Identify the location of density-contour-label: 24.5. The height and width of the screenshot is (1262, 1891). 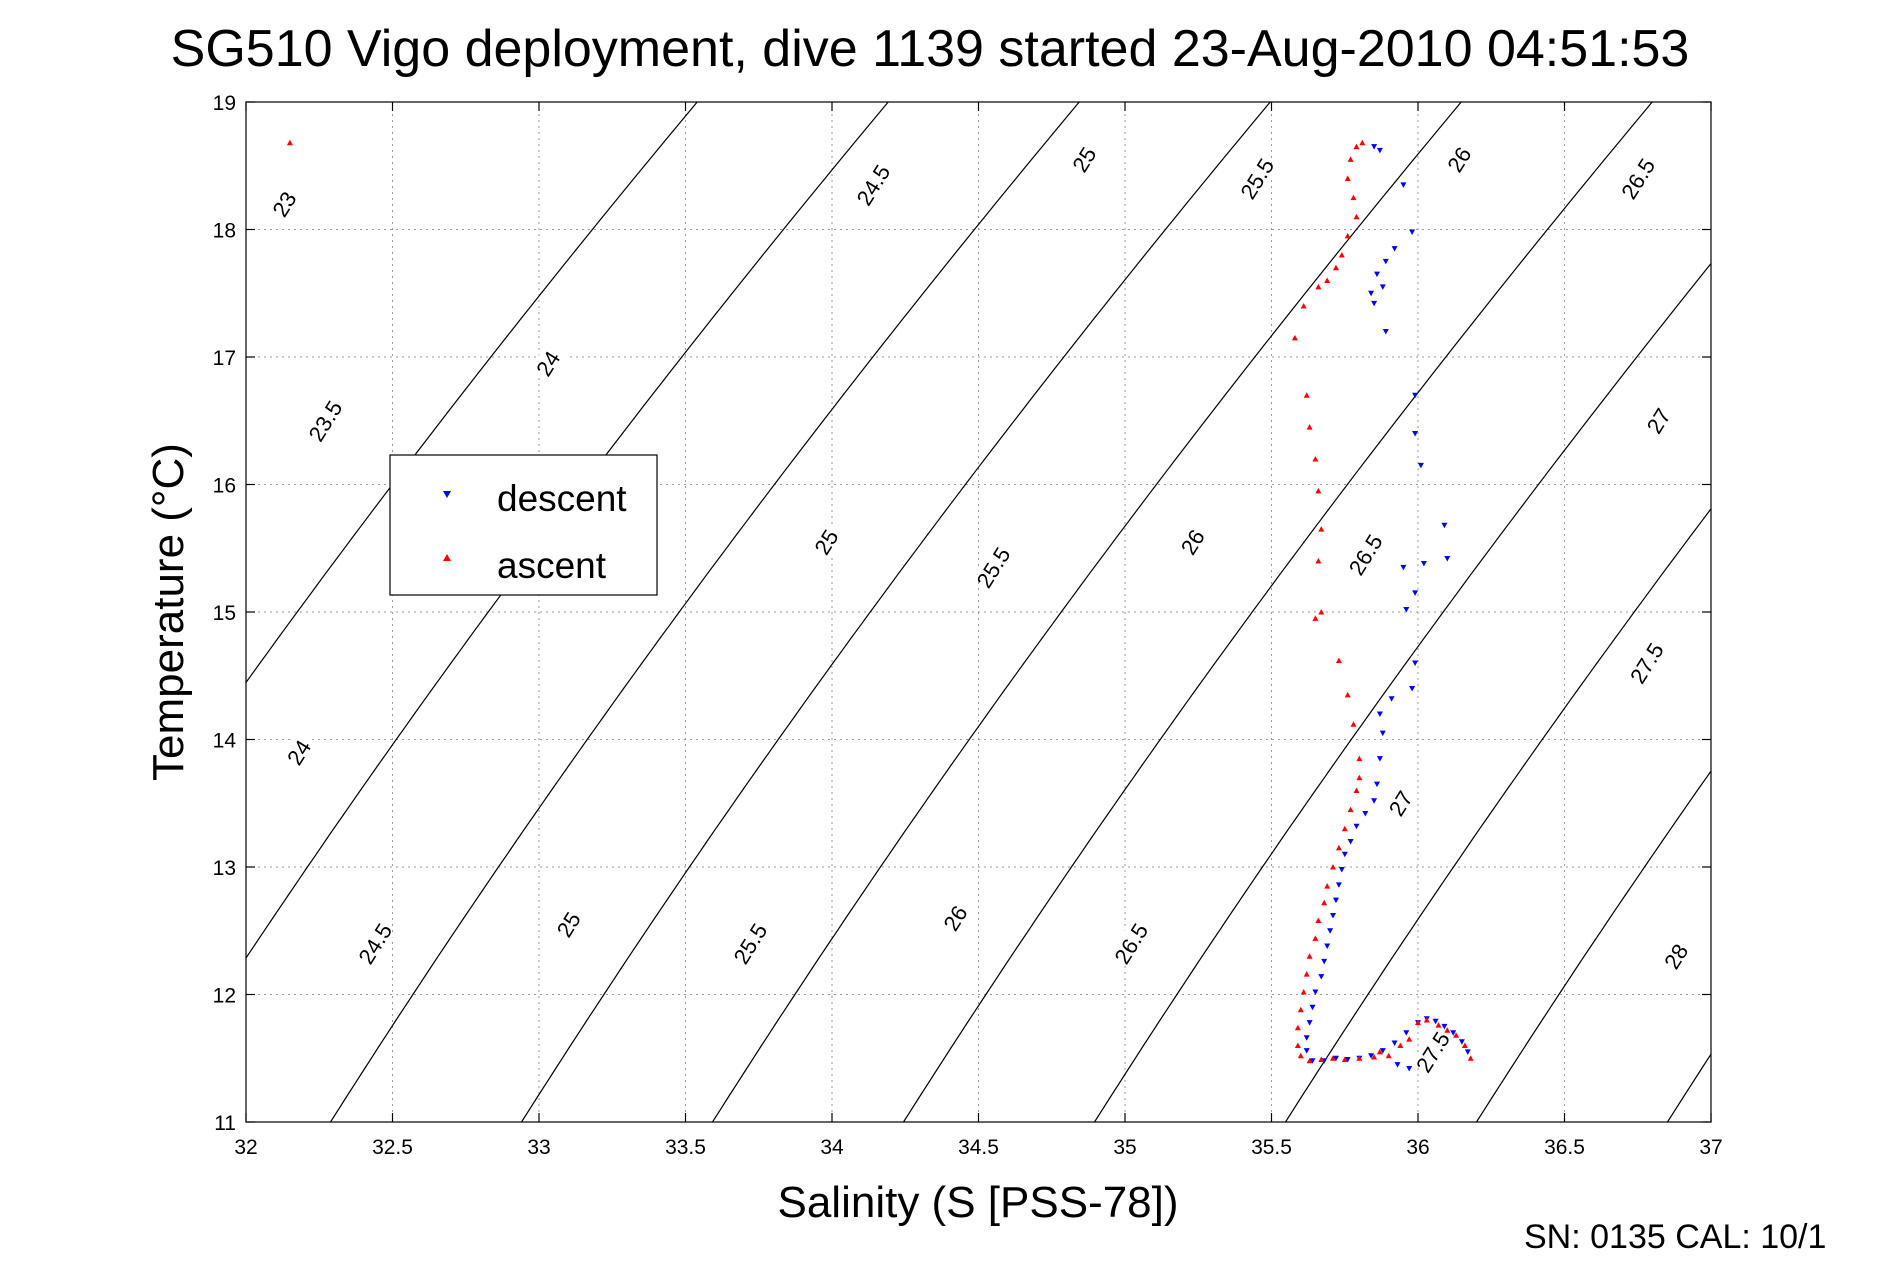
(375, 944).